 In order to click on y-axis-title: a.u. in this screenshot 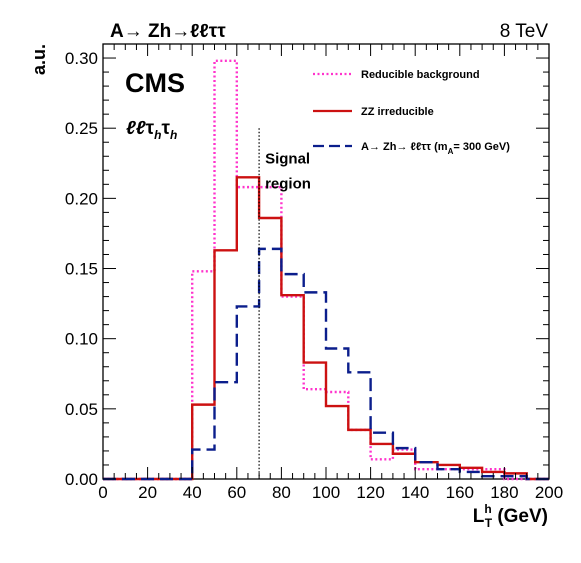, I will do `click(39, 59)`.